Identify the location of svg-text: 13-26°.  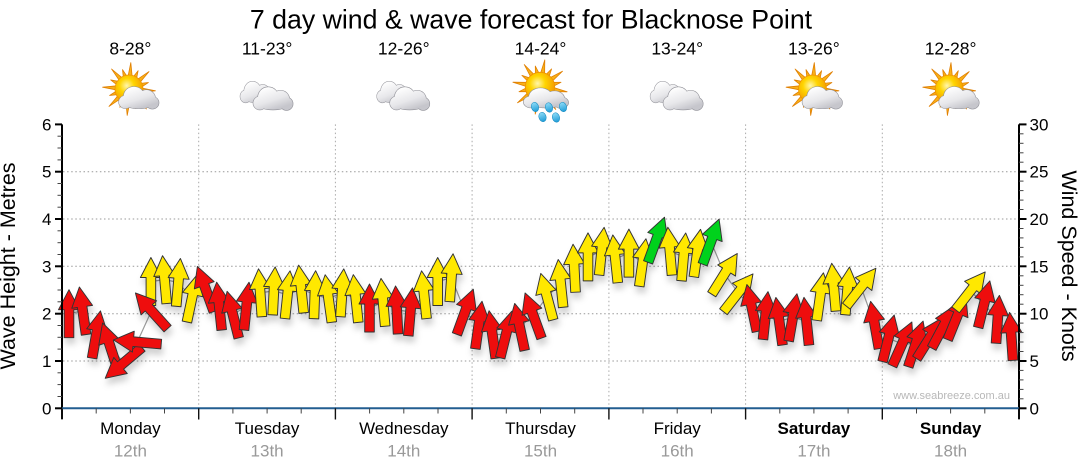
(814, 49).